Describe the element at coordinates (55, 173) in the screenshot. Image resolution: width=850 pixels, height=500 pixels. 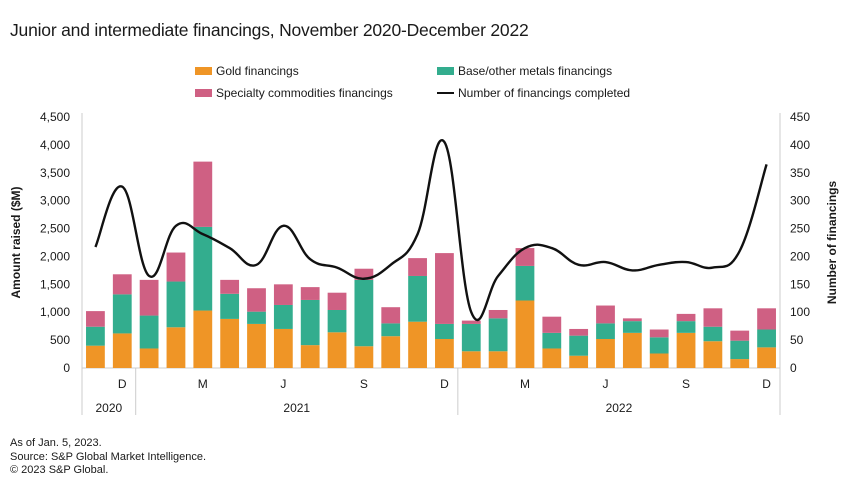
I see `y-tick-label-left: 3,500` at that location.